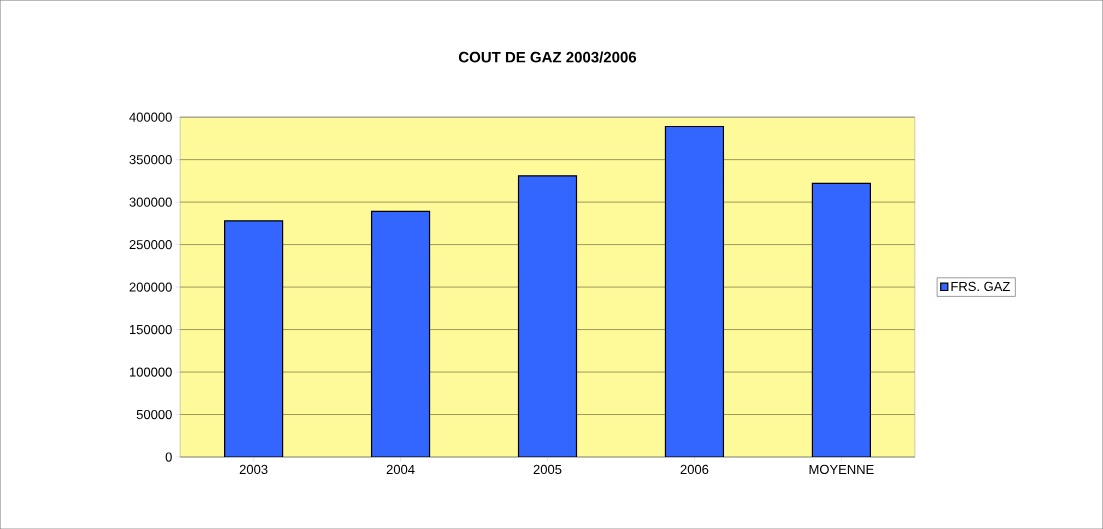 This screenshot has width=1103, height=529. What do you see at coordinates (150, 202) in the screenshot?
I see `y-tick-label: 300000` at bounding box center [150, 202].